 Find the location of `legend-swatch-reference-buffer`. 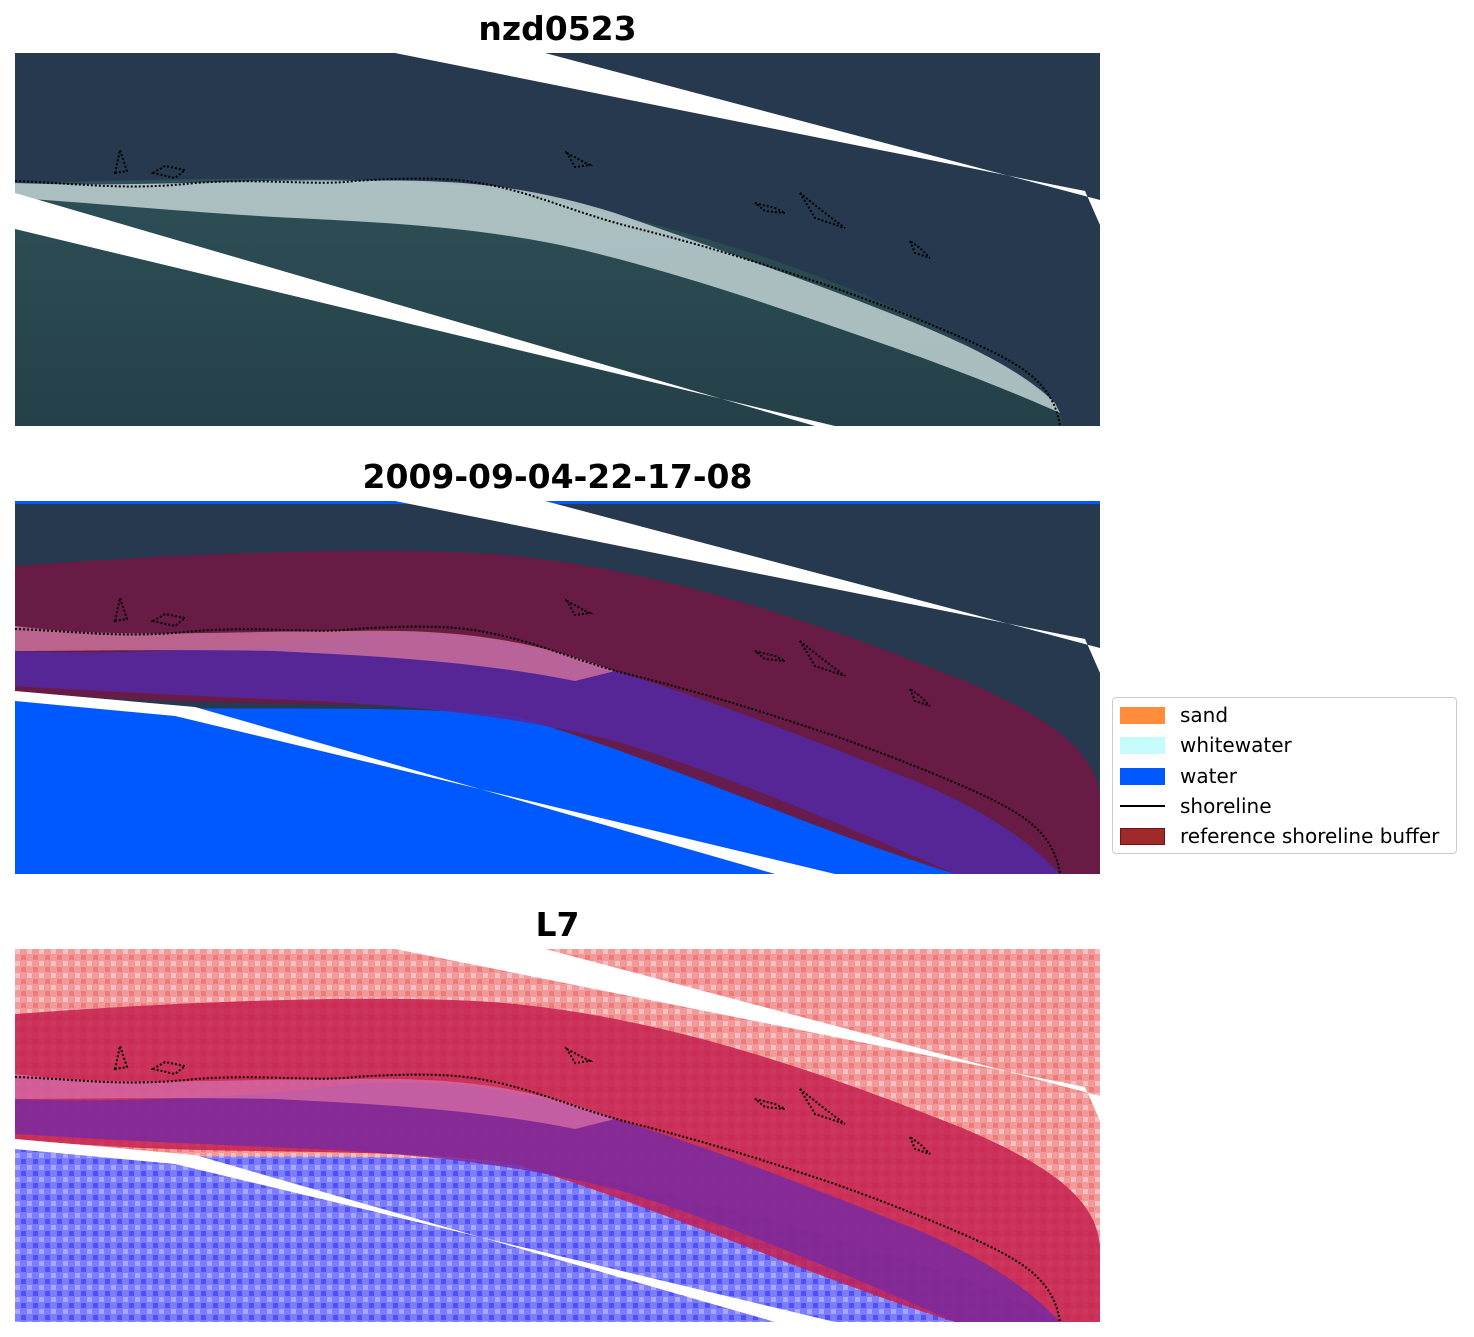

legend-swatch-reference-buffer is located at coordinates (1142, 836).